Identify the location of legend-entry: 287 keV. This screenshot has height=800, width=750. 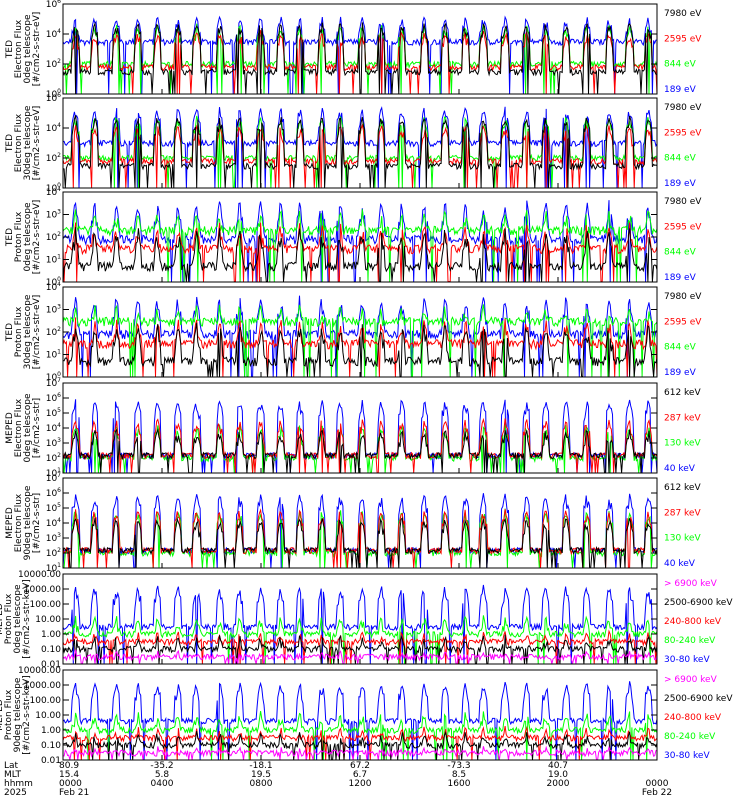
(682, 513).